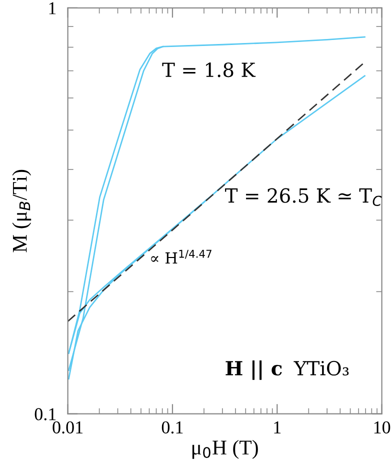 The height and width of the screenshot is (465, 392). What do you see at coordinates (382, 427) in the screenshot?
I see `x-tick-label: 10` at bounding box center [382, 427].